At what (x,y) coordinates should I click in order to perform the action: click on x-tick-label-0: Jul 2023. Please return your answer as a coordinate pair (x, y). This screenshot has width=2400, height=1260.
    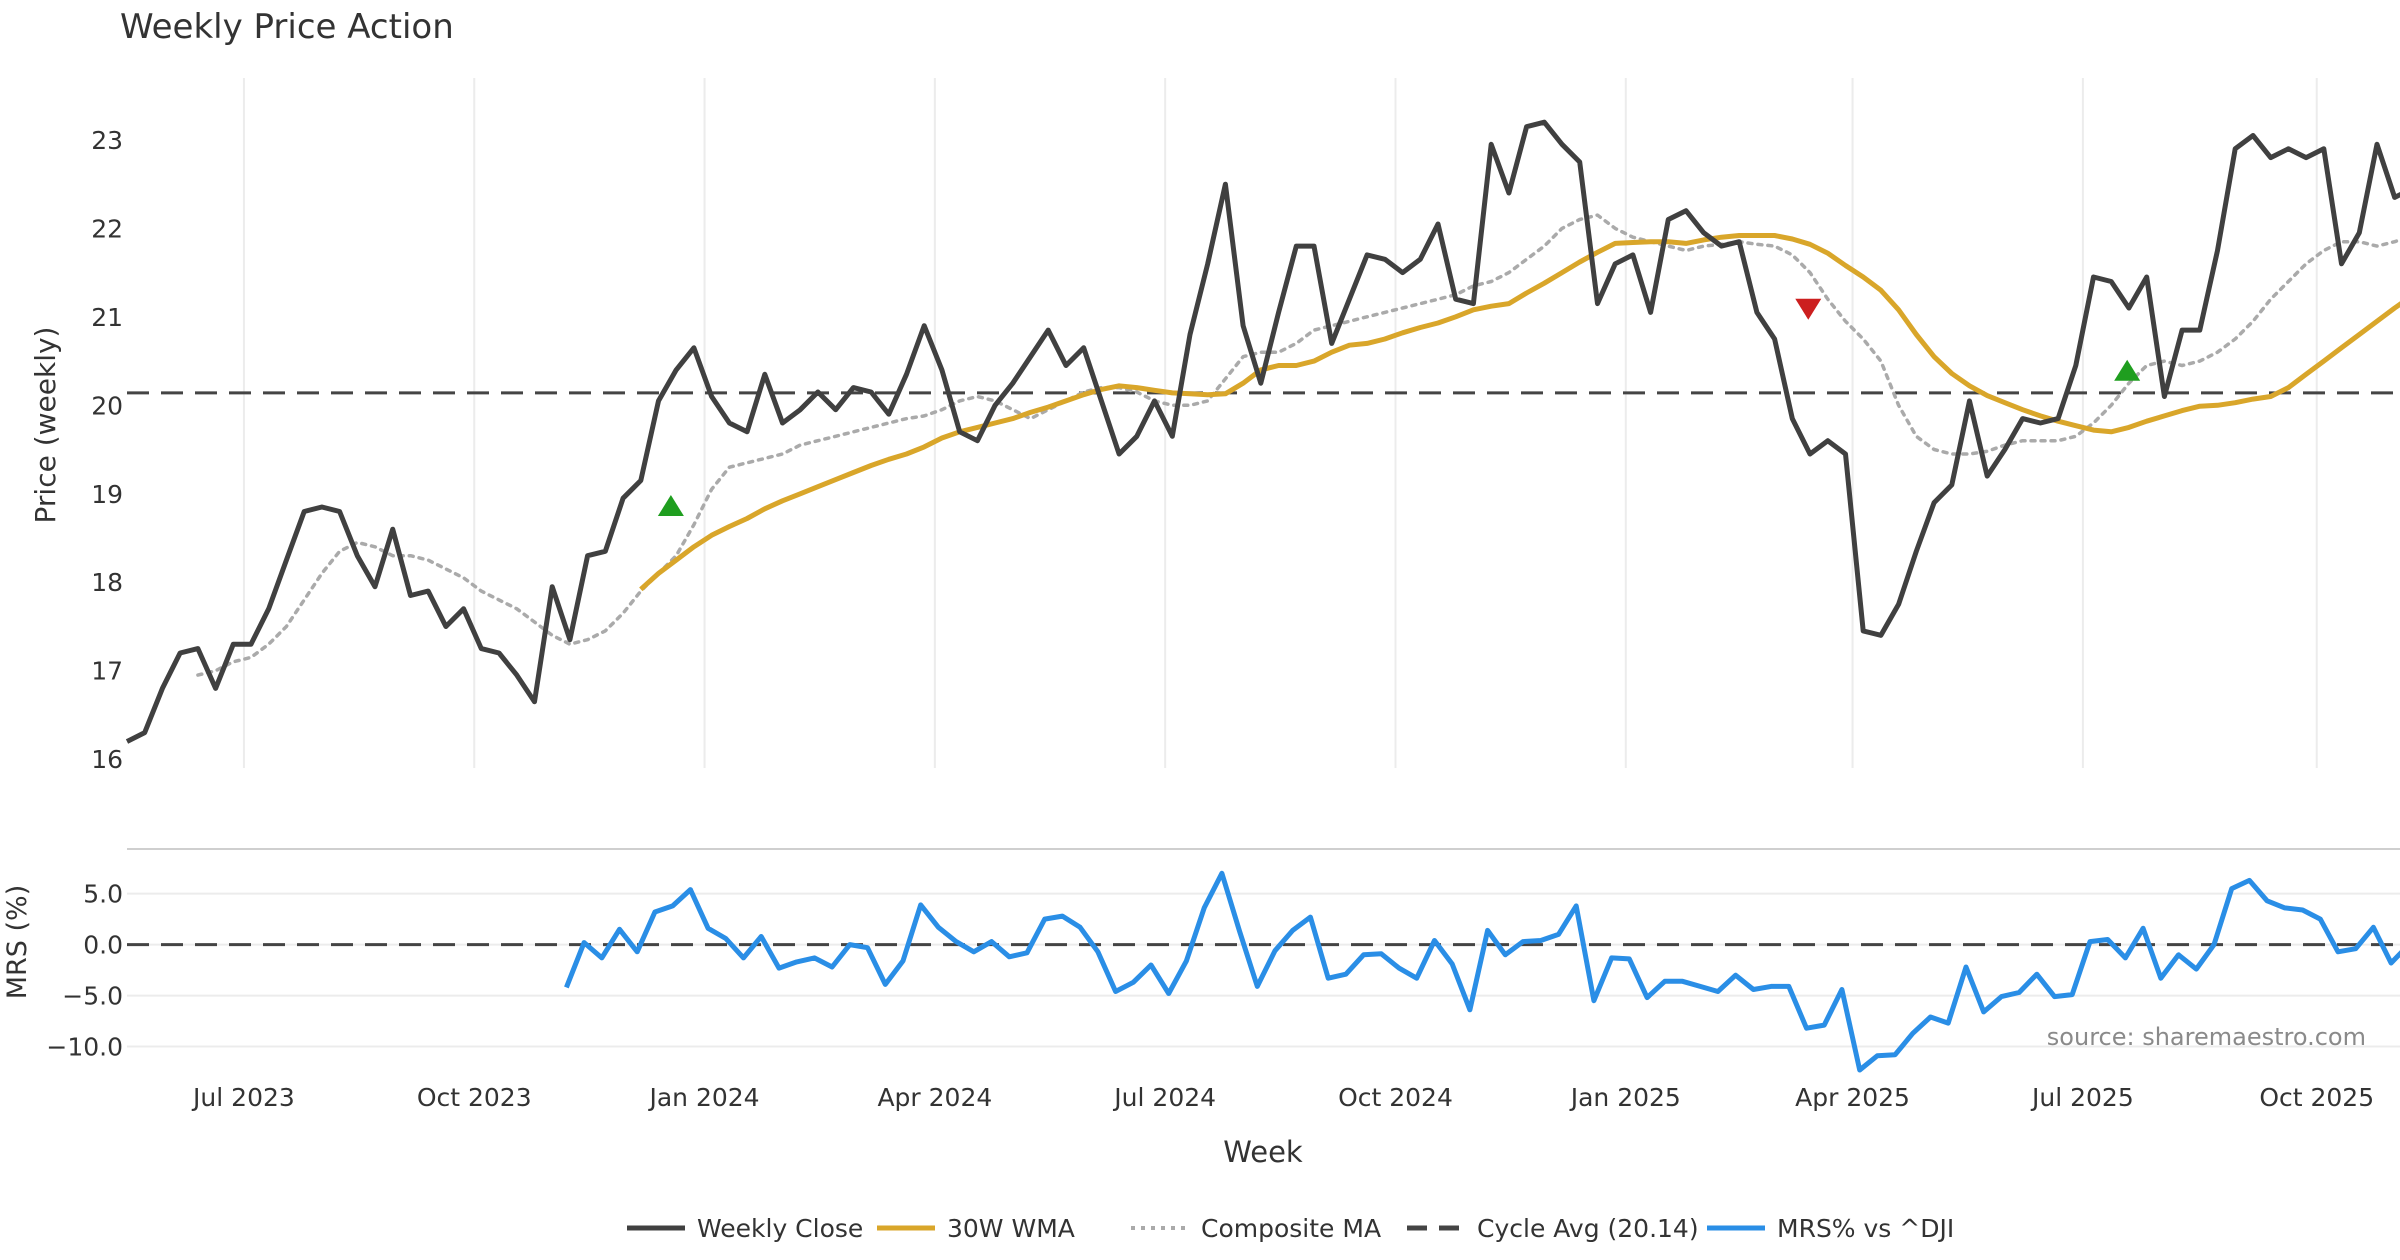
    Looking at the image, I should click on (243, 1097).